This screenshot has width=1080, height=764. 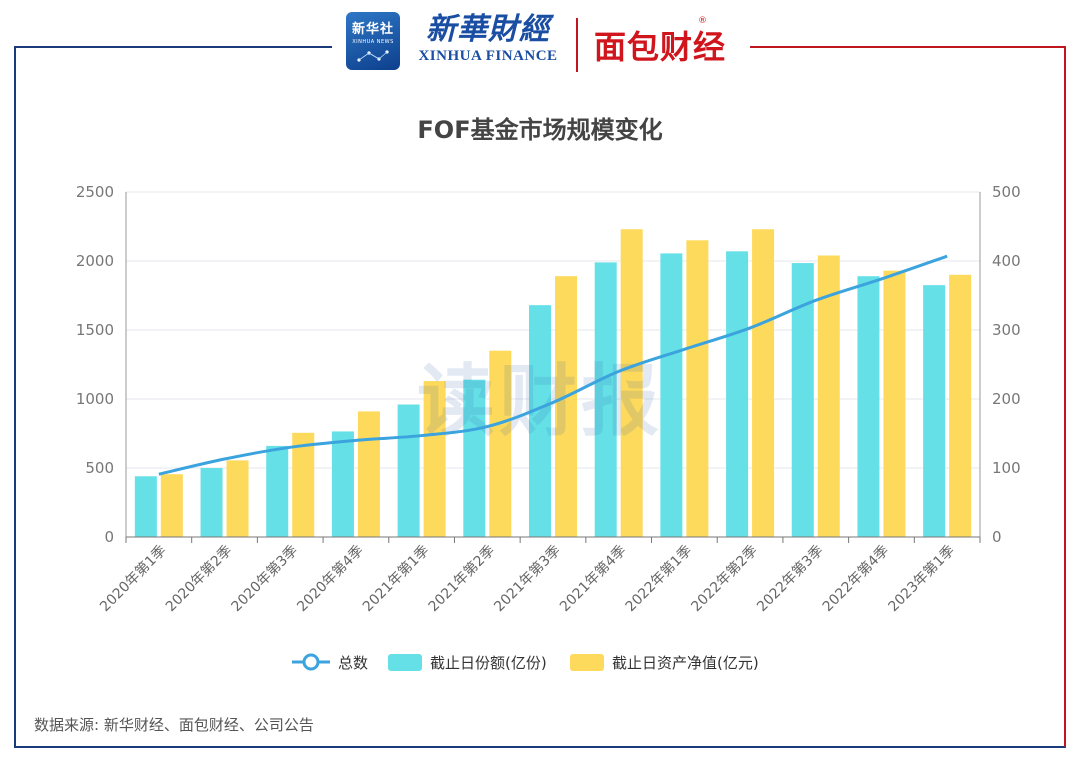 I want to click on legend-item-total: 总数, so click(x=330, y=662).